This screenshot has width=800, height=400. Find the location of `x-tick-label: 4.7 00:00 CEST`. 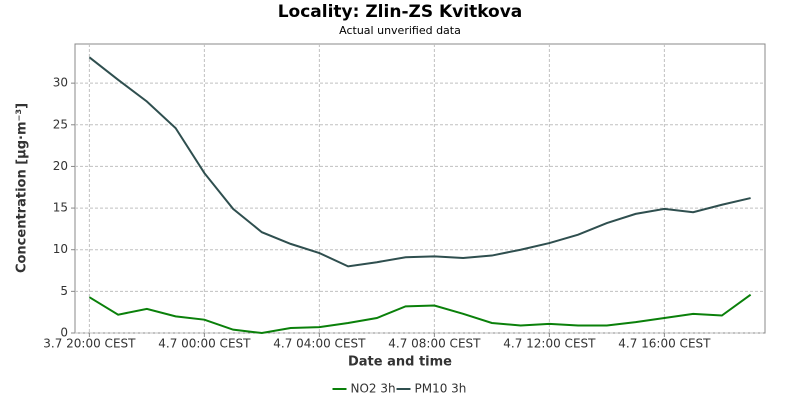

x-tick-label: 4.7 00:00 CEST is located at coordinates (204, 344).